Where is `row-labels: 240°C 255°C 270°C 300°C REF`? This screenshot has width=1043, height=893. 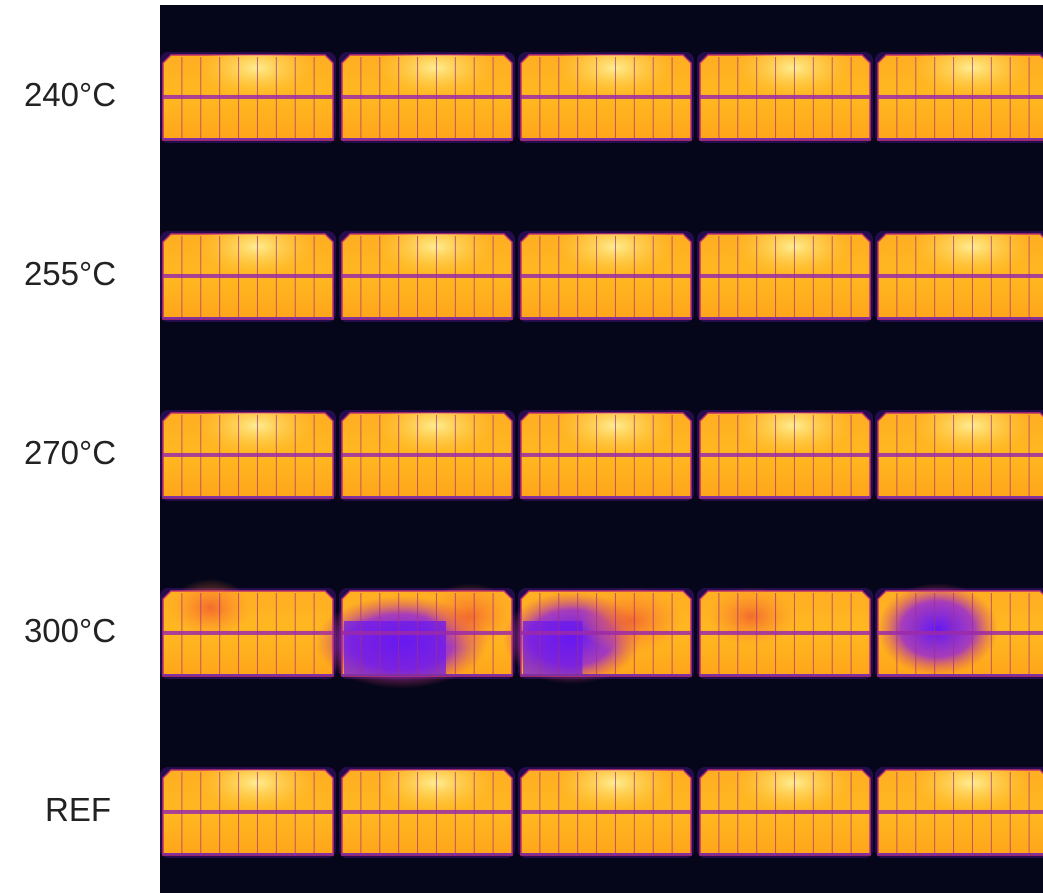
row-labels: 240°C 255°C 270°C 300°C REF is located at coordinates (70, 452).